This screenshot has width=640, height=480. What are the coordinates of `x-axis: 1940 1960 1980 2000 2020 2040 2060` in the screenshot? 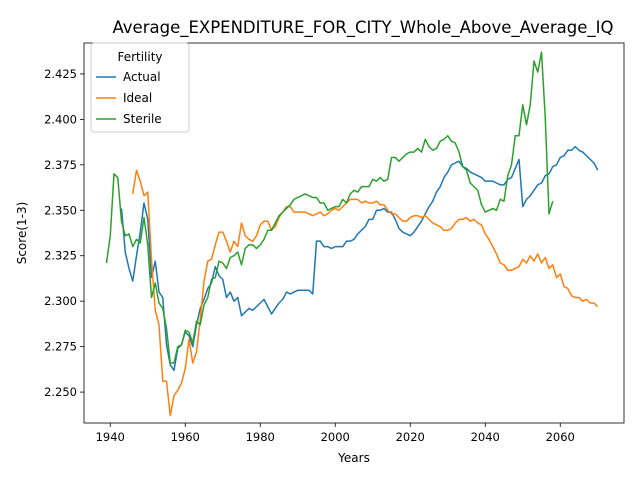 It's located at (335, 433).